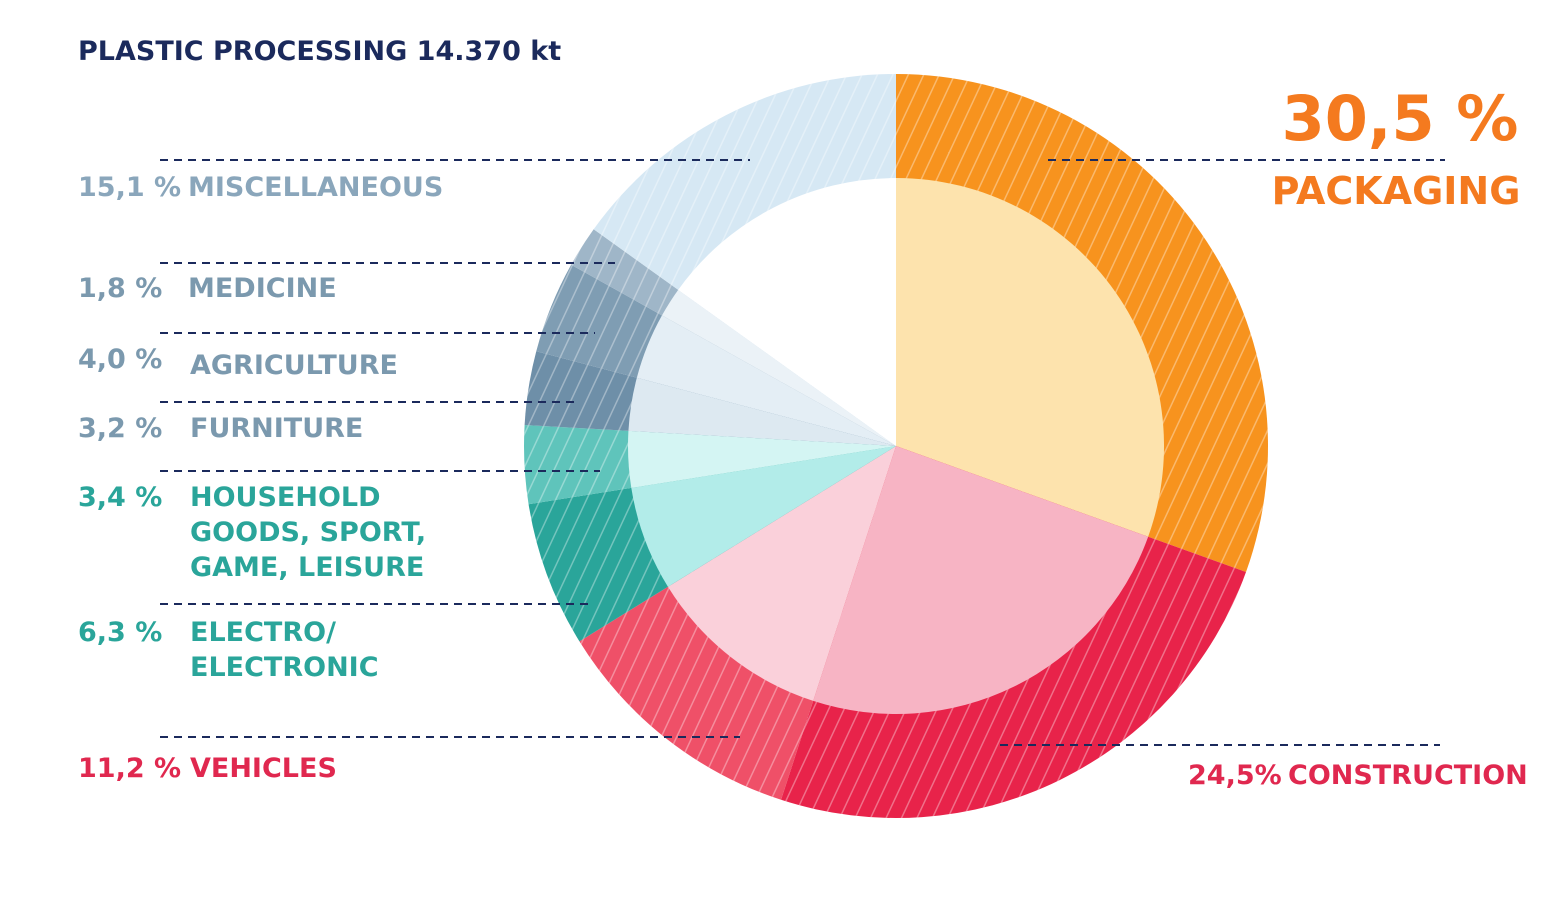 Image resolution: width=1558 pixels, height=904 pixels. Describe the element at coordinates (319, 51) in the screenshot. I see `chart-title: PLASTIC PROCESSING 14.370 kt` at that location.